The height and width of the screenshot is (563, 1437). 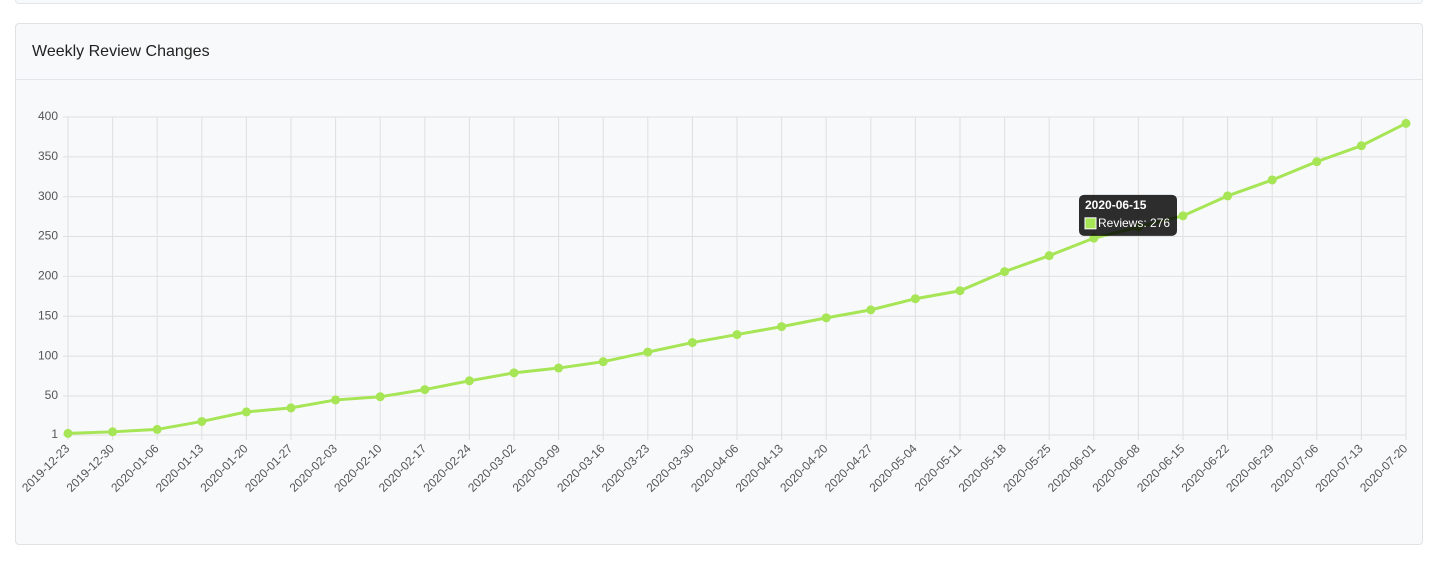 I want to click on y-tick-label: 200, so click(x=48, y=276).